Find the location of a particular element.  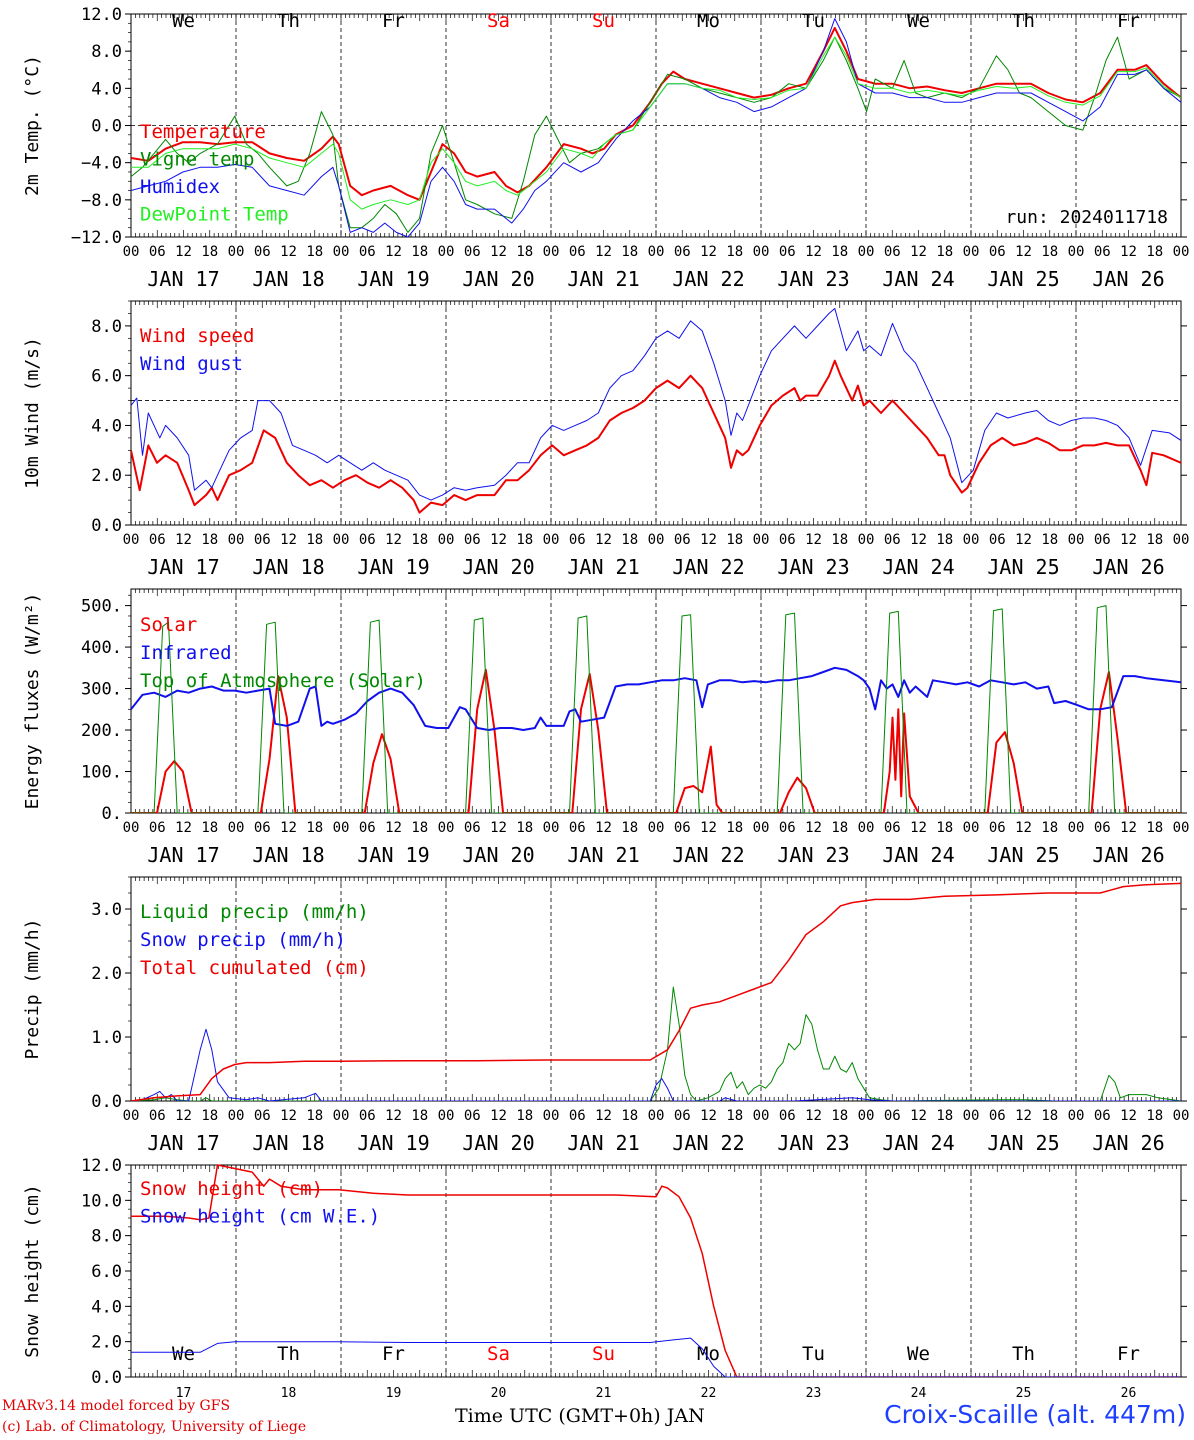

day-number-label: 21 is located at coordinates (604, 1393).